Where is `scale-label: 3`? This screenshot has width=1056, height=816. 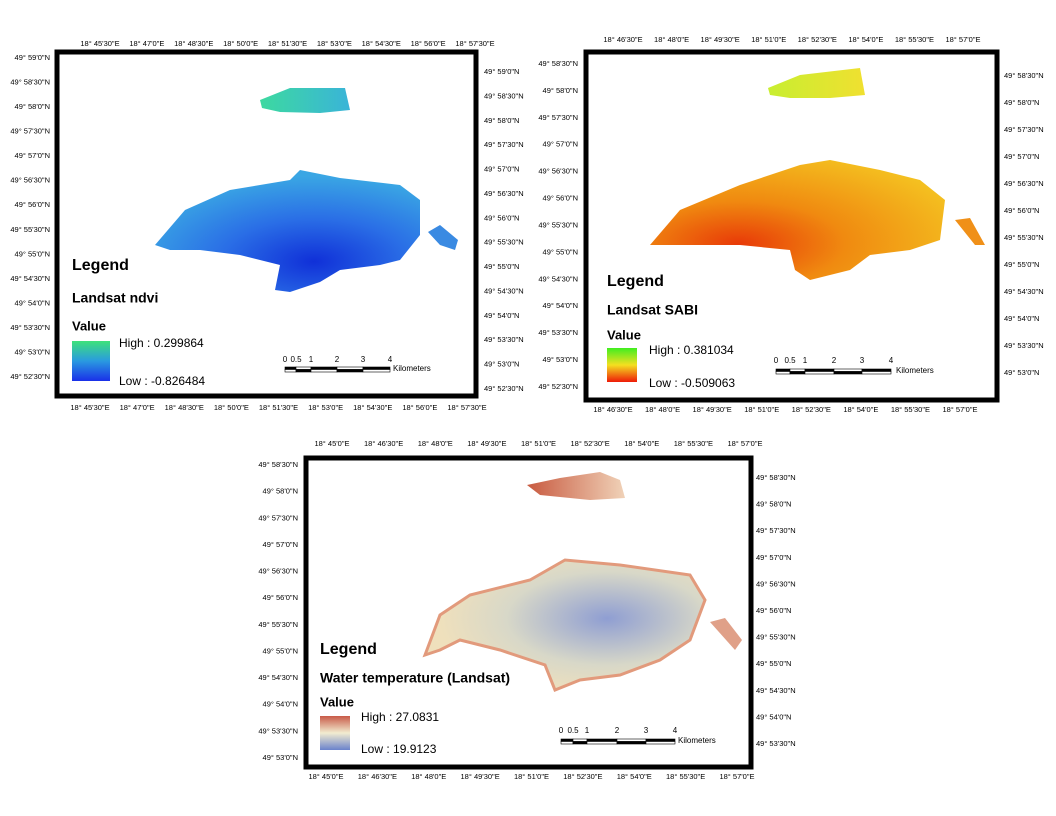 scale-label: 3 is located at coordinates (363, 359).